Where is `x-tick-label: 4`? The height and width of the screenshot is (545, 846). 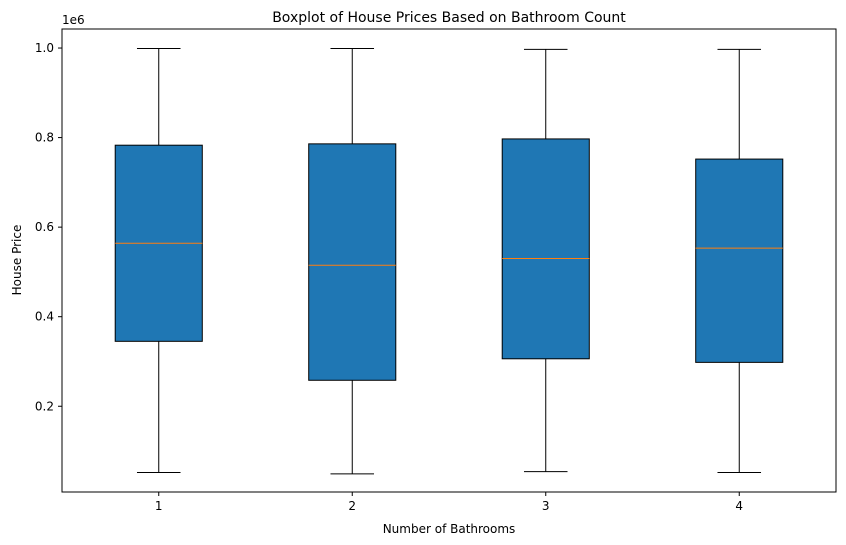 x-tick-label: 4 is located at coordinates (739, 506).